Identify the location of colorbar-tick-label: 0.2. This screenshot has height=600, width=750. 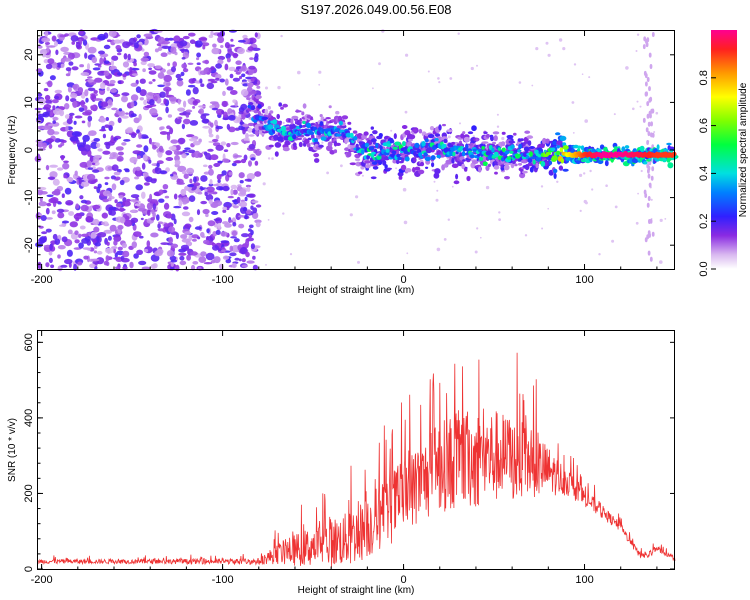
(704, 221).